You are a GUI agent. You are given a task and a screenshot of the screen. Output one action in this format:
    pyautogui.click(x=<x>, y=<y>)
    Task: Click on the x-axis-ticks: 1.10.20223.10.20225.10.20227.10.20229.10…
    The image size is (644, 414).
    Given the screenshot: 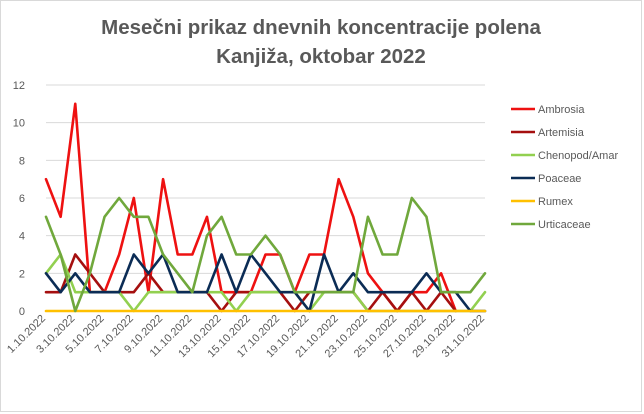 What is the action you would take?
    pyautogui.click(x=246, y=336)
    